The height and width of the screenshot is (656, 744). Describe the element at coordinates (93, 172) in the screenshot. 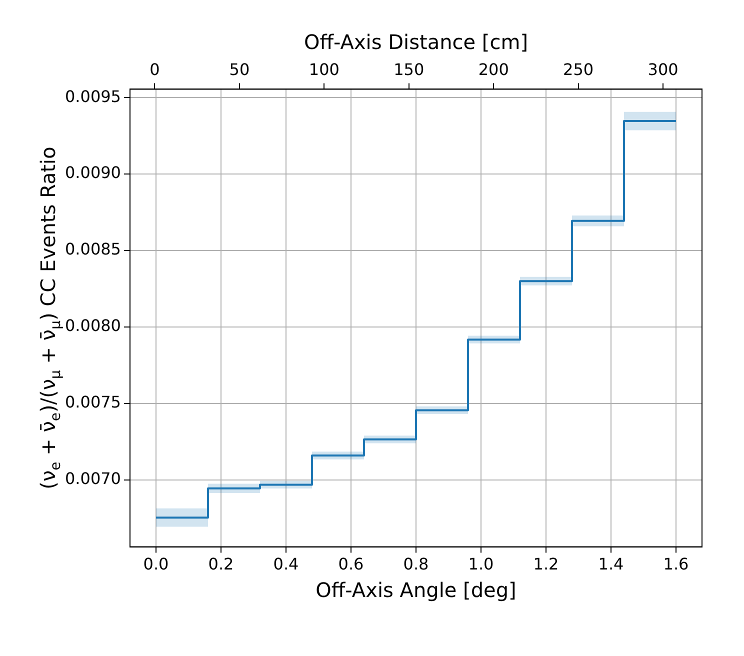

I see `y-tick-label: 0.0090` at that location.